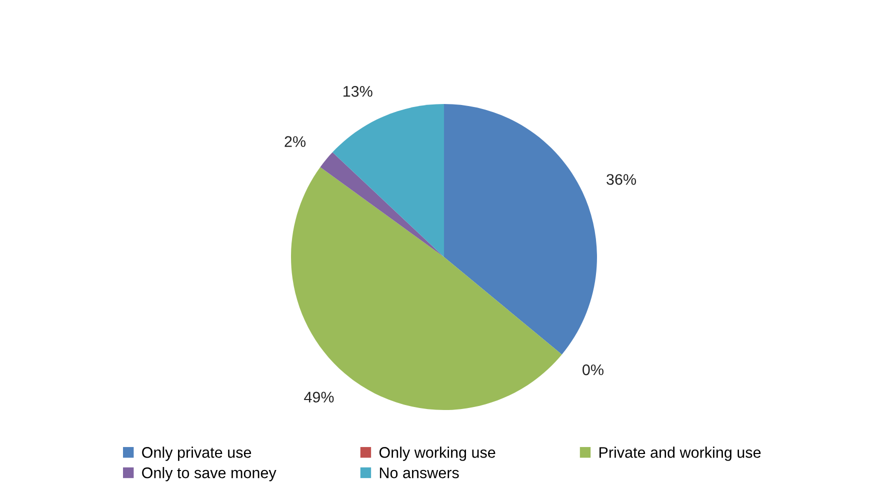 Image resolution: width=874 pixels, height=495 pixels. I want to click on legend-label: No answers, so click(419, 473).